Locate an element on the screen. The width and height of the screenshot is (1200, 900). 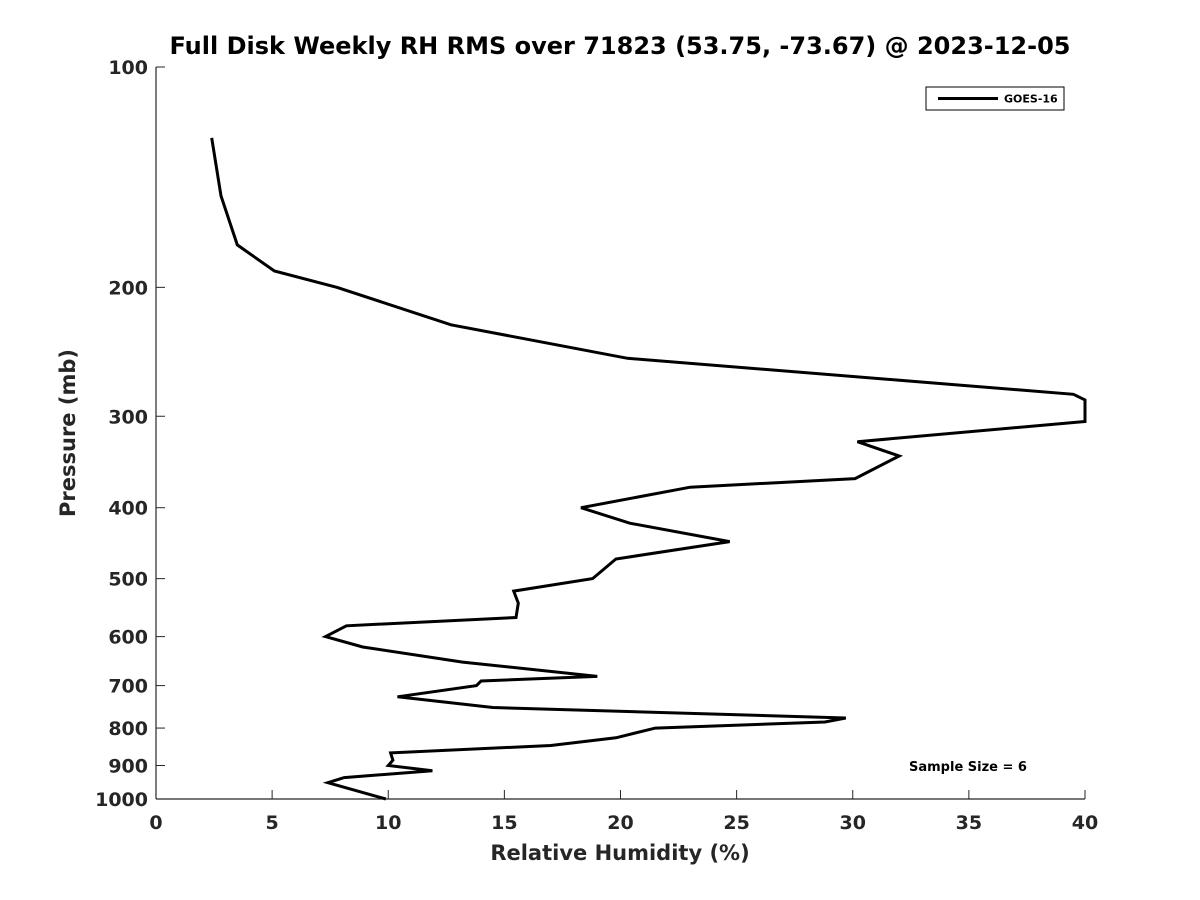
x-tick-label: 0 is located at coordinates (155, 823).